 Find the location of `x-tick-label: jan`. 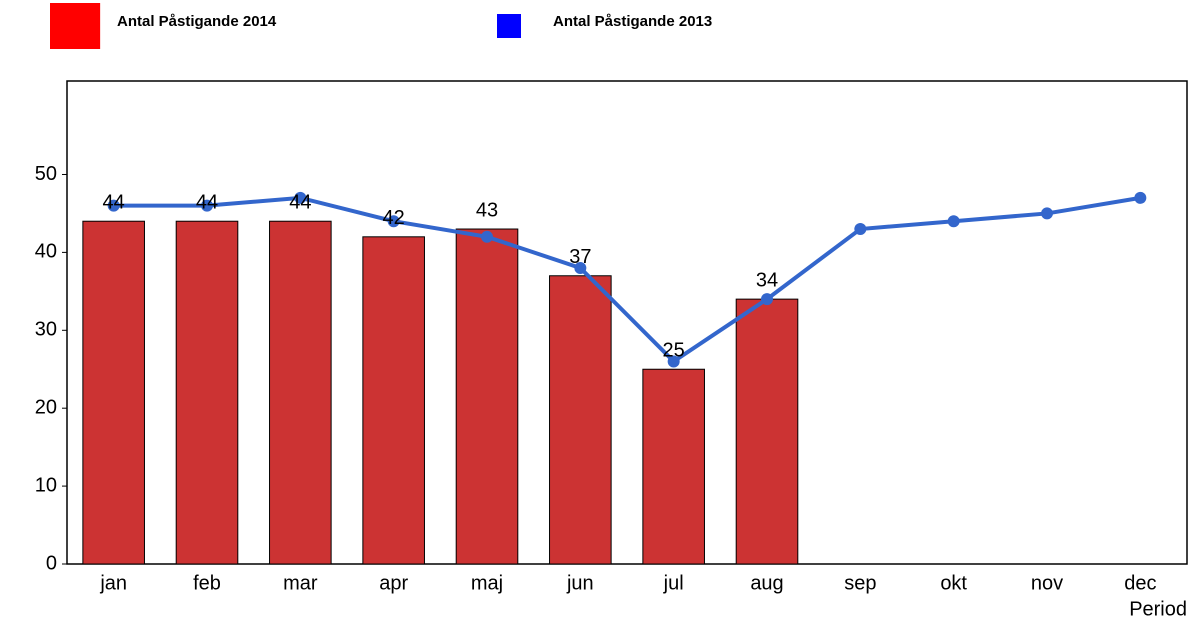

x-tick-label: jan is located at coordinates (113, 583).